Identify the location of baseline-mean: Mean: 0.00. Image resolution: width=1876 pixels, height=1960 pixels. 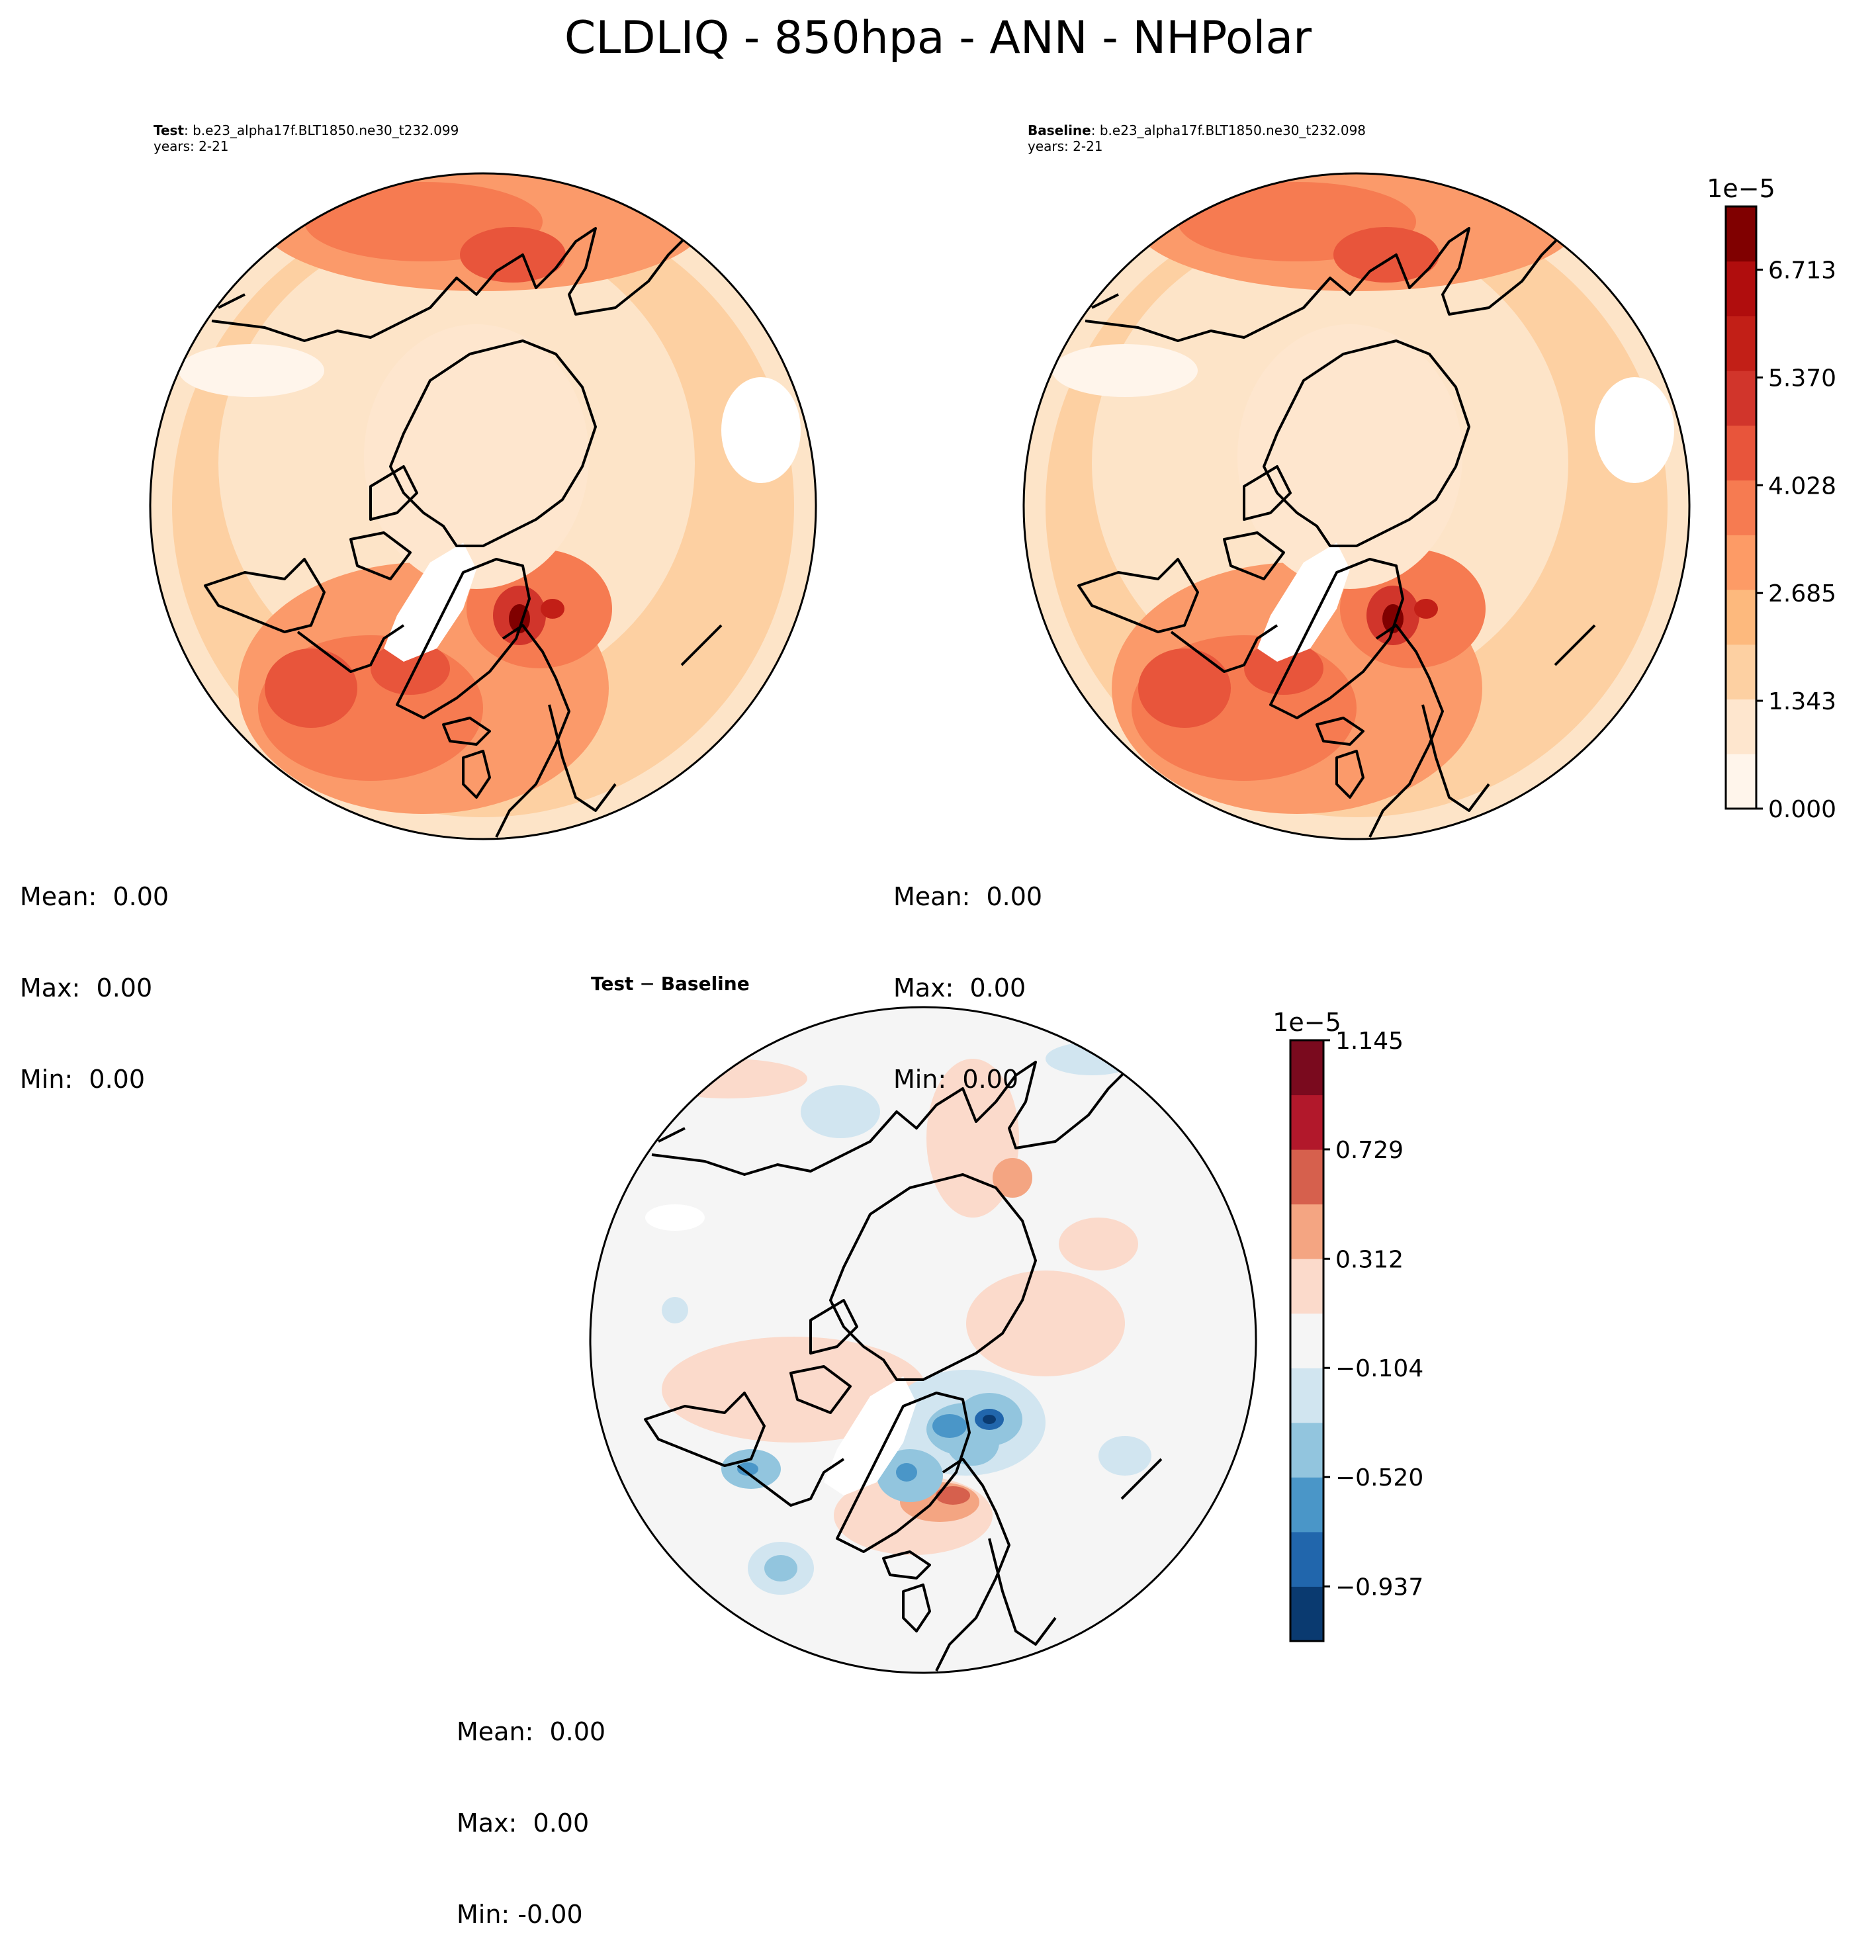
(968, 896).